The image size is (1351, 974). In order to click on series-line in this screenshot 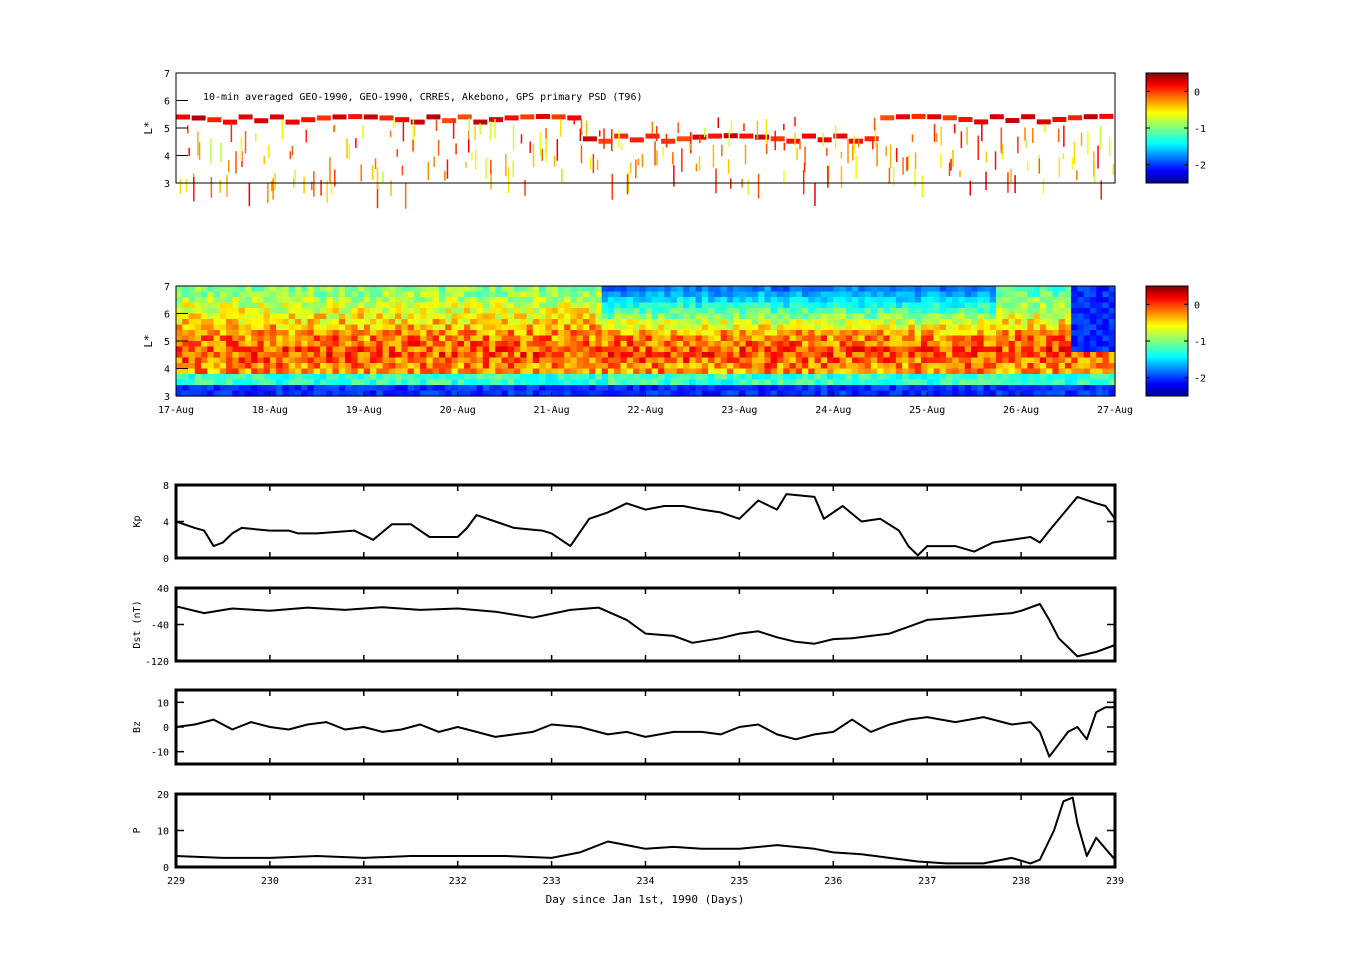, I will do `click(645, 630)`.